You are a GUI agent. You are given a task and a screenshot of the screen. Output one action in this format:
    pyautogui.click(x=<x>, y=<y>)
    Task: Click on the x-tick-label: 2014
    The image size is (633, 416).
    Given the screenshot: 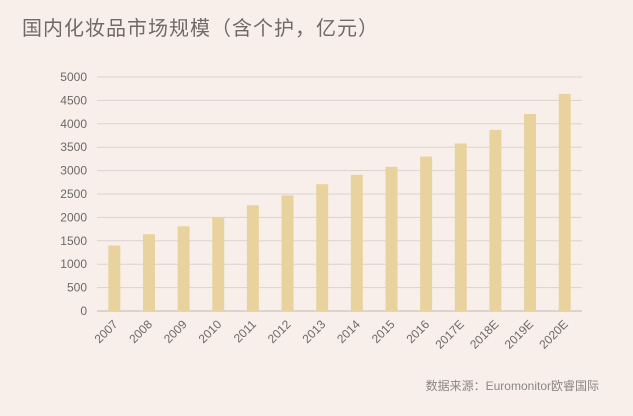 What is the action you would take?
    pyautogui.click(x=348, y=331)
    